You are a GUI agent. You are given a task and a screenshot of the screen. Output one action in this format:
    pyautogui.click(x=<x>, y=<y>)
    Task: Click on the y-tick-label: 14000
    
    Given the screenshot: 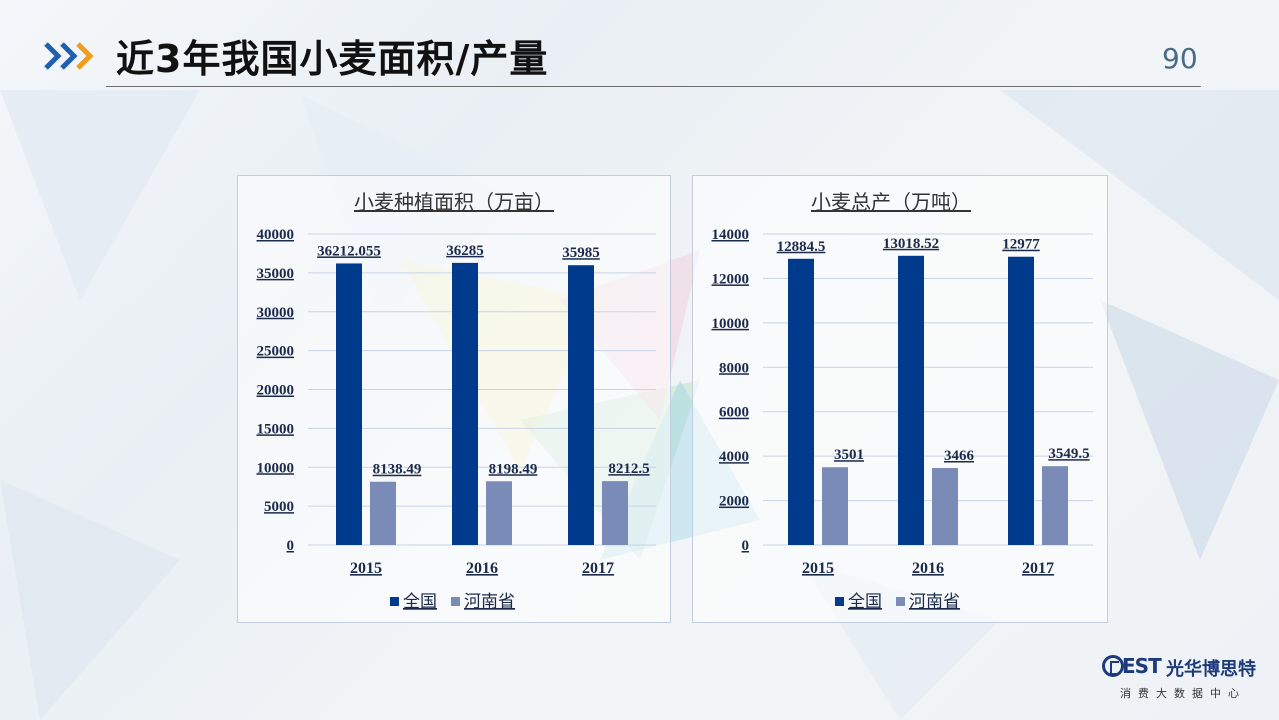 What is the action you would take?
    pyautogui.click(x=731, y=235)
    